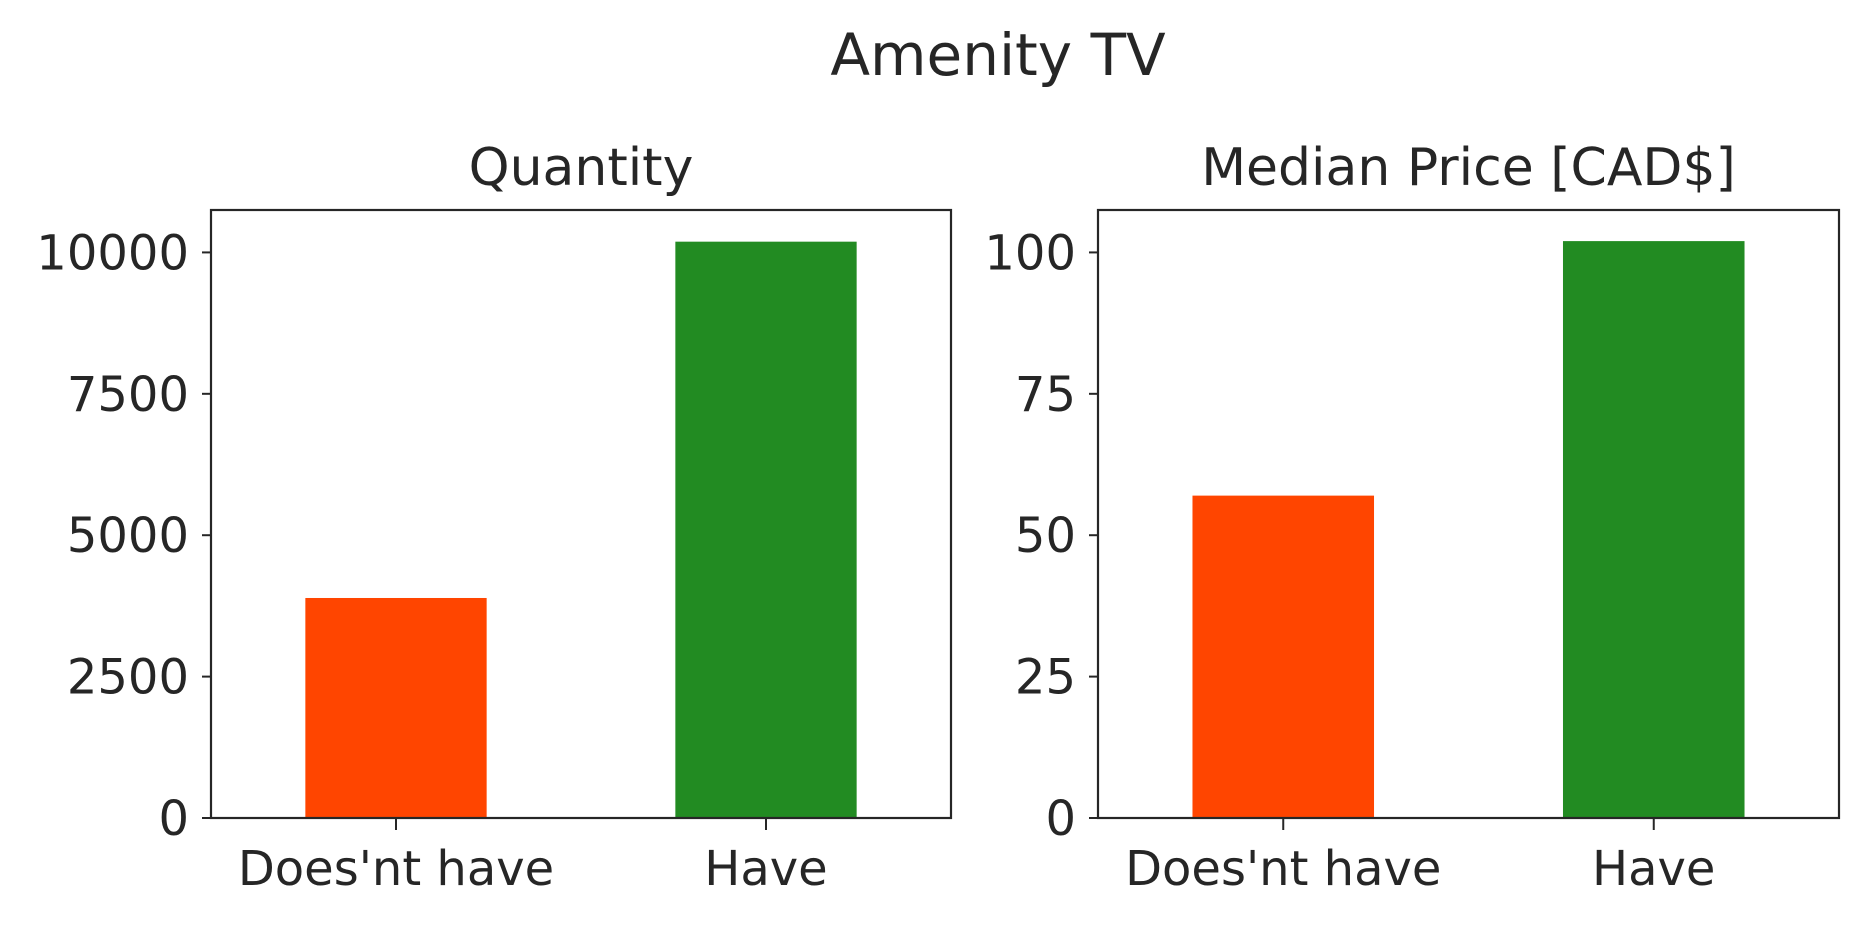 The width and height of the screenshot is (1867, 926). What do you see at coordinates (112, 253) in the screenshot?
I see `y-tick-label: 10000` at bounding box center [112, 253].